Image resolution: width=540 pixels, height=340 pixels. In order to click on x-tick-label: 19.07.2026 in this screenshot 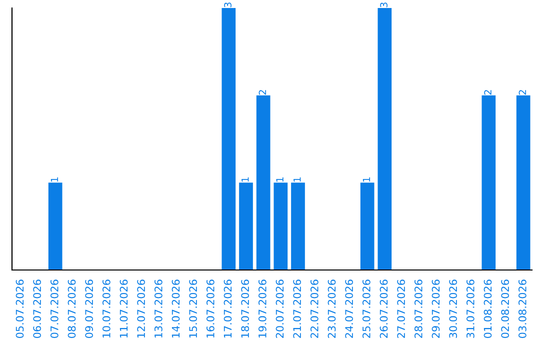, I will do `click(262, 309)`.